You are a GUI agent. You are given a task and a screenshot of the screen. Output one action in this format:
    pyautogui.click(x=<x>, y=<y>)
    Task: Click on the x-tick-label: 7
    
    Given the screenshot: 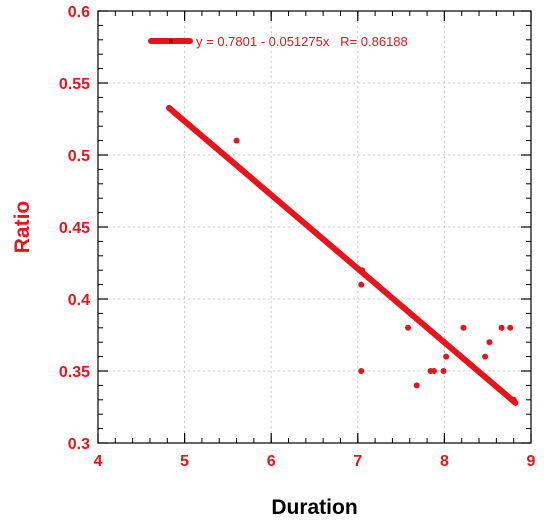 What is the action you would take?
    pyautogui.click(x=357, y=461)
    